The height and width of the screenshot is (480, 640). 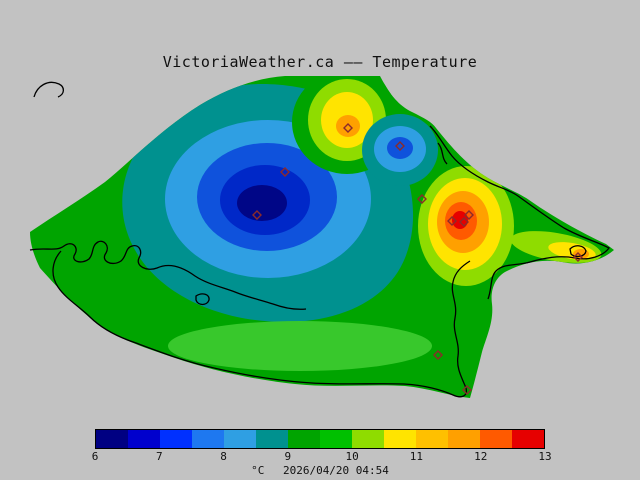 I want to click on colorbar-segments, so click(x=320, y=439).